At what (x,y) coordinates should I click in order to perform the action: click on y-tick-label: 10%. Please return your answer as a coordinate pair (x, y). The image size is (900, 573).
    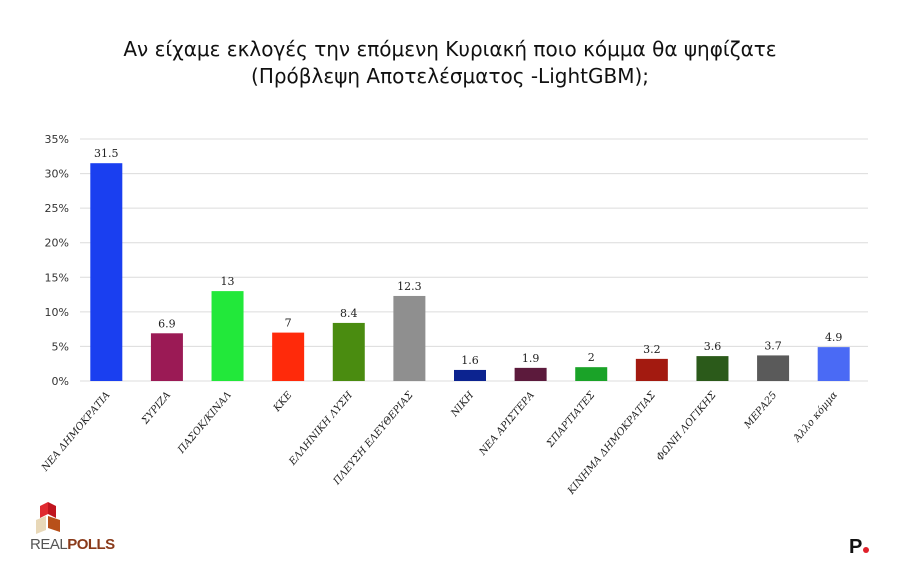
    Looking at the image, I should click on (57, 312).